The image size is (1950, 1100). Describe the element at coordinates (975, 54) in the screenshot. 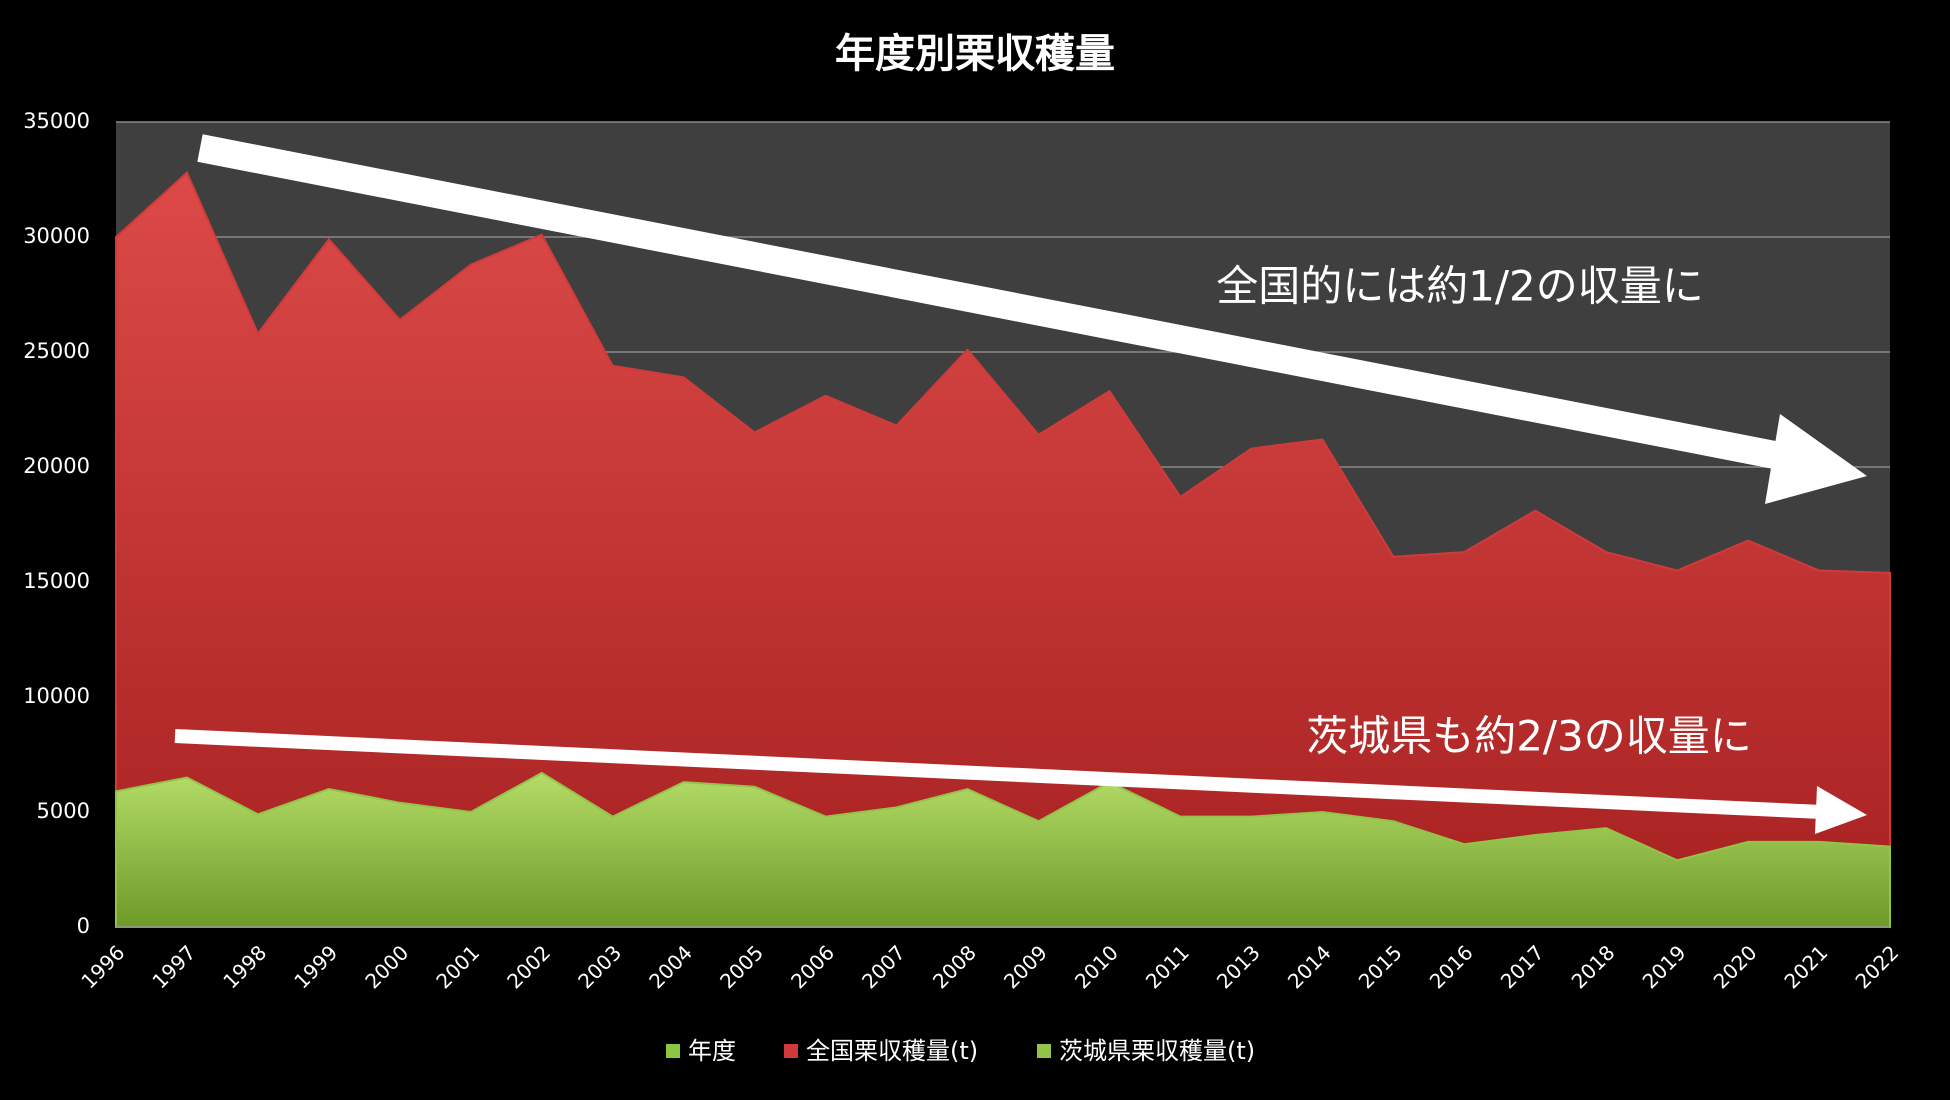

I see `chart-title: 年度別栗収穫量` at that location.